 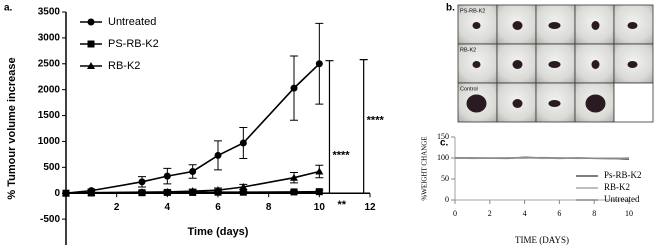 What do you see at coordinates (49, 63) in the screenshot?
I see `y-tick-label: 2500` at bounding box center [49, 63].